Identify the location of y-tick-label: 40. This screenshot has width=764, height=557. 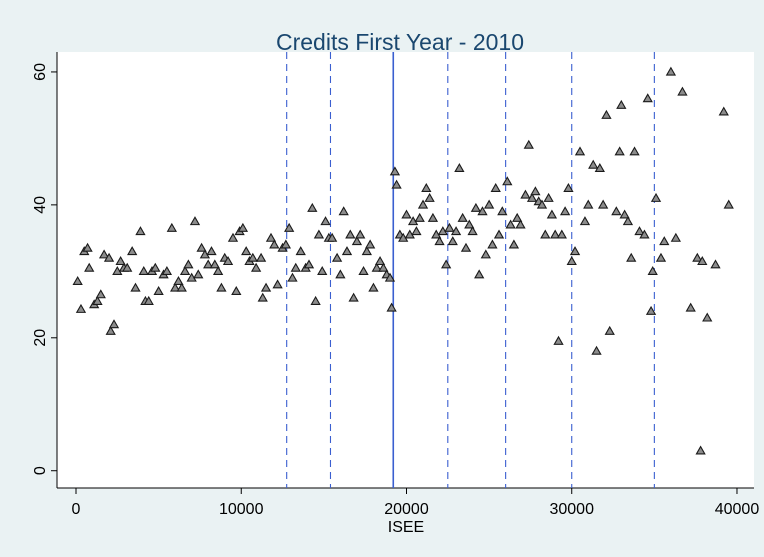
(40, 205).